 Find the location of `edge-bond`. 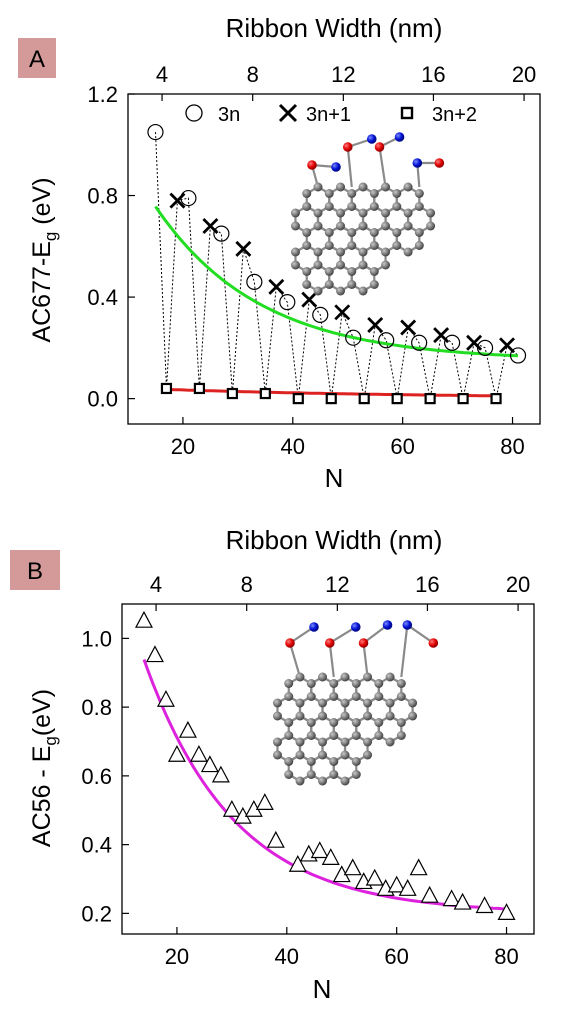

edge-bond is located at coordinates (375, 651).